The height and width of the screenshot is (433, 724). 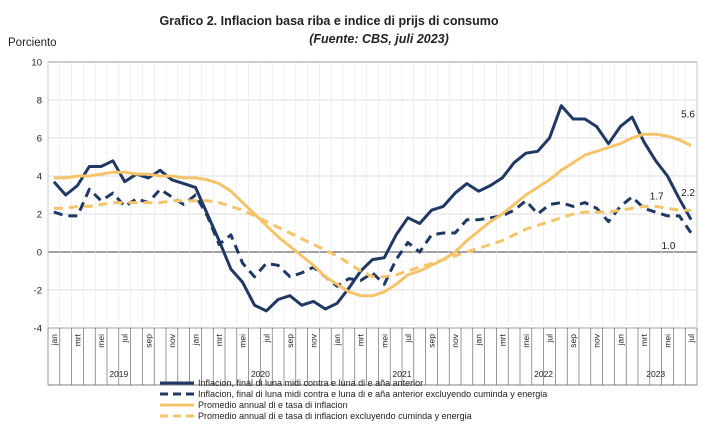 I want to click on y-tick-label: 0, so click(x=39, y=253).